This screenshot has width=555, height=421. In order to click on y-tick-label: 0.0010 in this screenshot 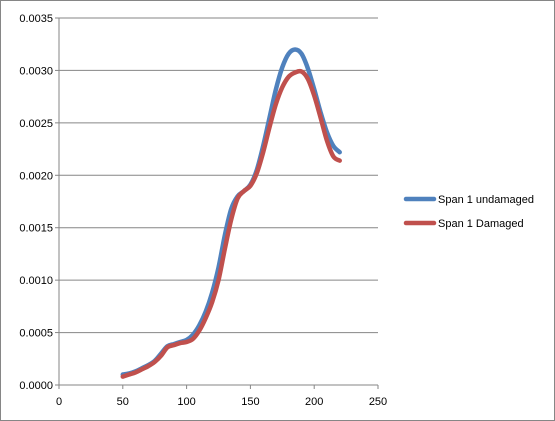, I will do `click(36, 281)`.